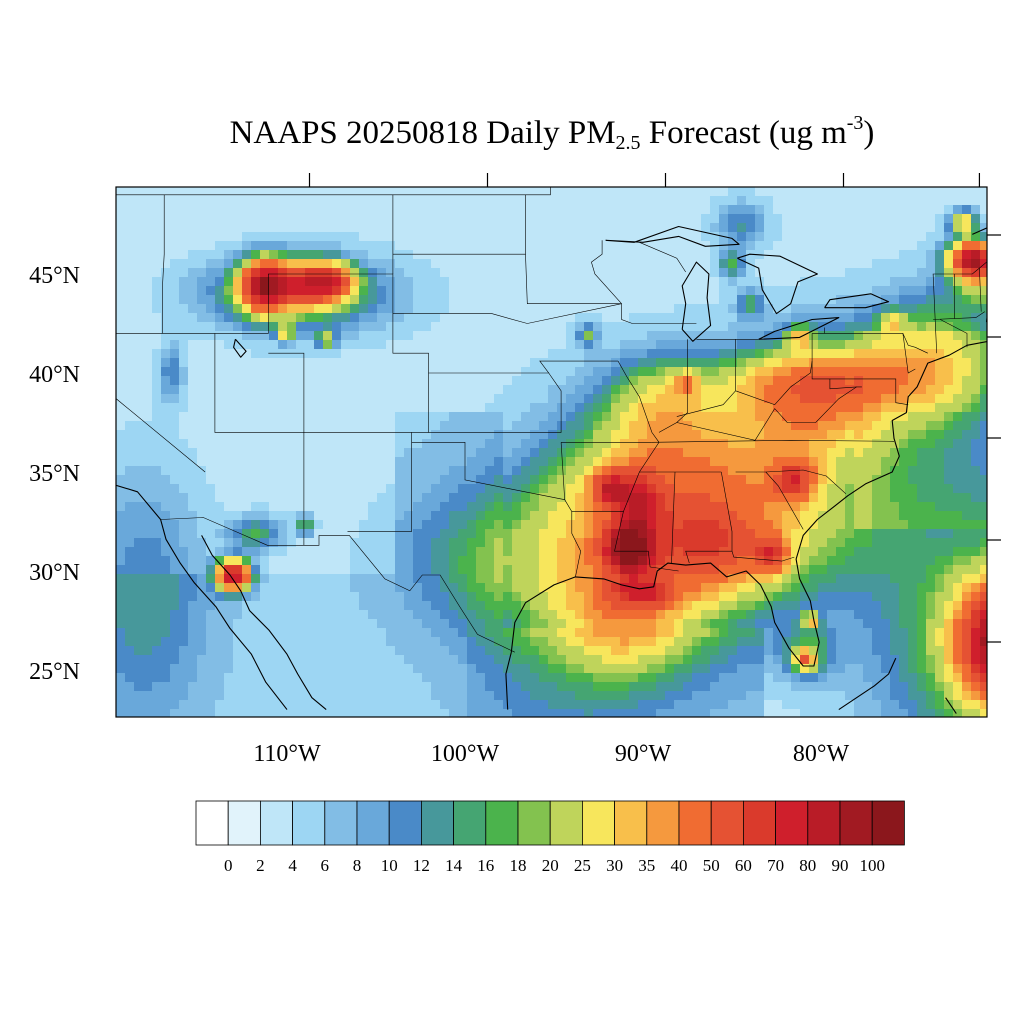 This screenshot has height=1024, width=1024. I want to click on colorbar-label: 0, so click(228, 865).